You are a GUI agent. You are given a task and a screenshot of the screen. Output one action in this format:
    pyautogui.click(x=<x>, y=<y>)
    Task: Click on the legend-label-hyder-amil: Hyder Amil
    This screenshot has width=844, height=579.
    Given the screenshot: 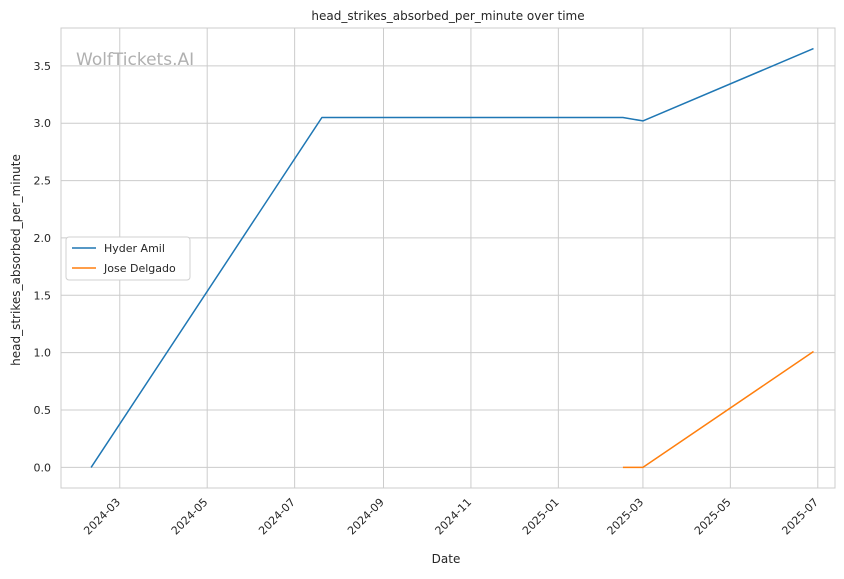 What is the action you would take?
    pyautogui.click(x=134, y=248)
    